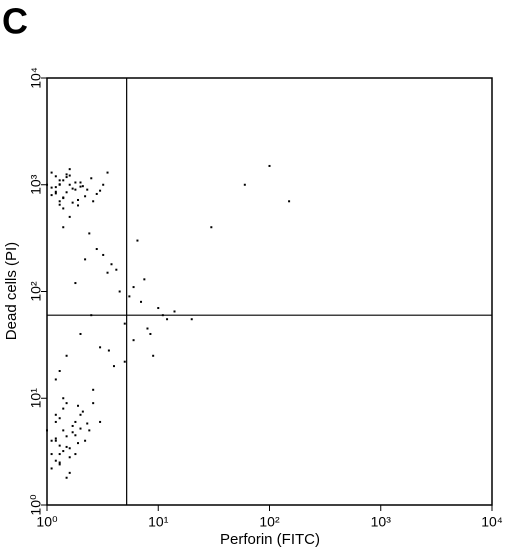  What do you see at coordinates (381, 522) in the screenshot?
I see `x-tick-label: 10³` at bounding box center [381, 522].